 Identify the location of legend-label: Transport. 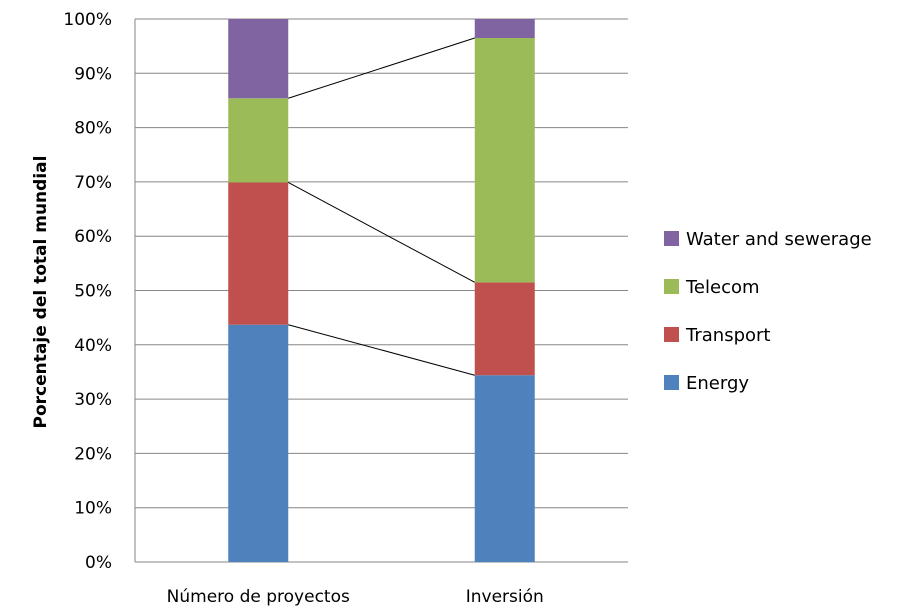
(727, 335).